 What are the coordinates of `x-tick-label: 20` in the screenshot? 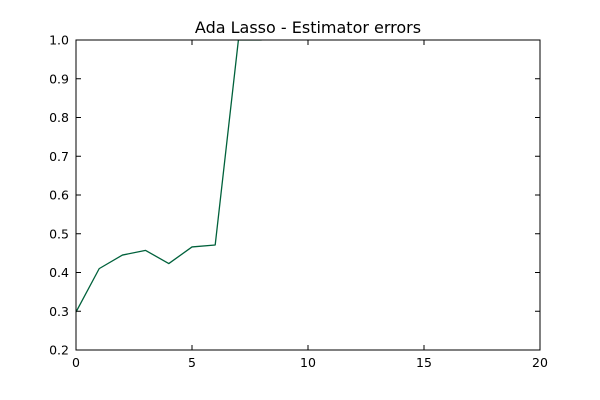 It's located at (540, 362).